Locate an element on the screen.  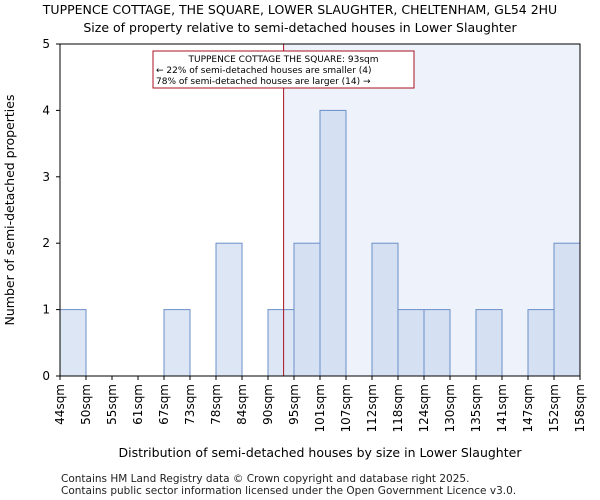
annotation-line-1: TUPPENCE COTTAGE THE SQUARE: 93sqm is located at coordinates (282, 60).